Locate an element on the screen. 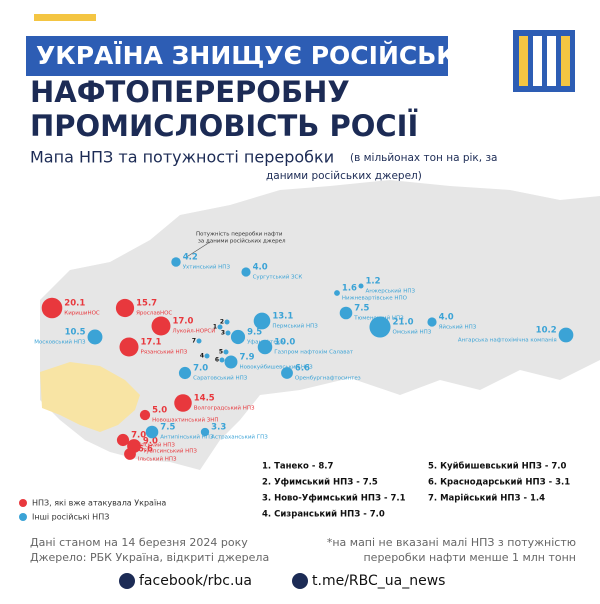  refinery-name: Новошахтинський ЗНП is located at coordinates (185, 420).